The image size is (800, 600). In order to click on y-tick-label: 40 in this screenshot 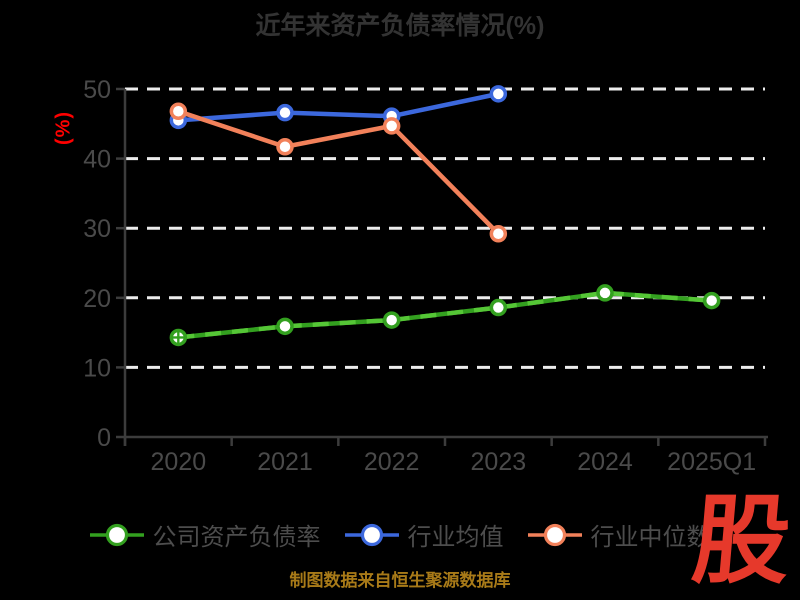, I will do `click(97, 160)`.